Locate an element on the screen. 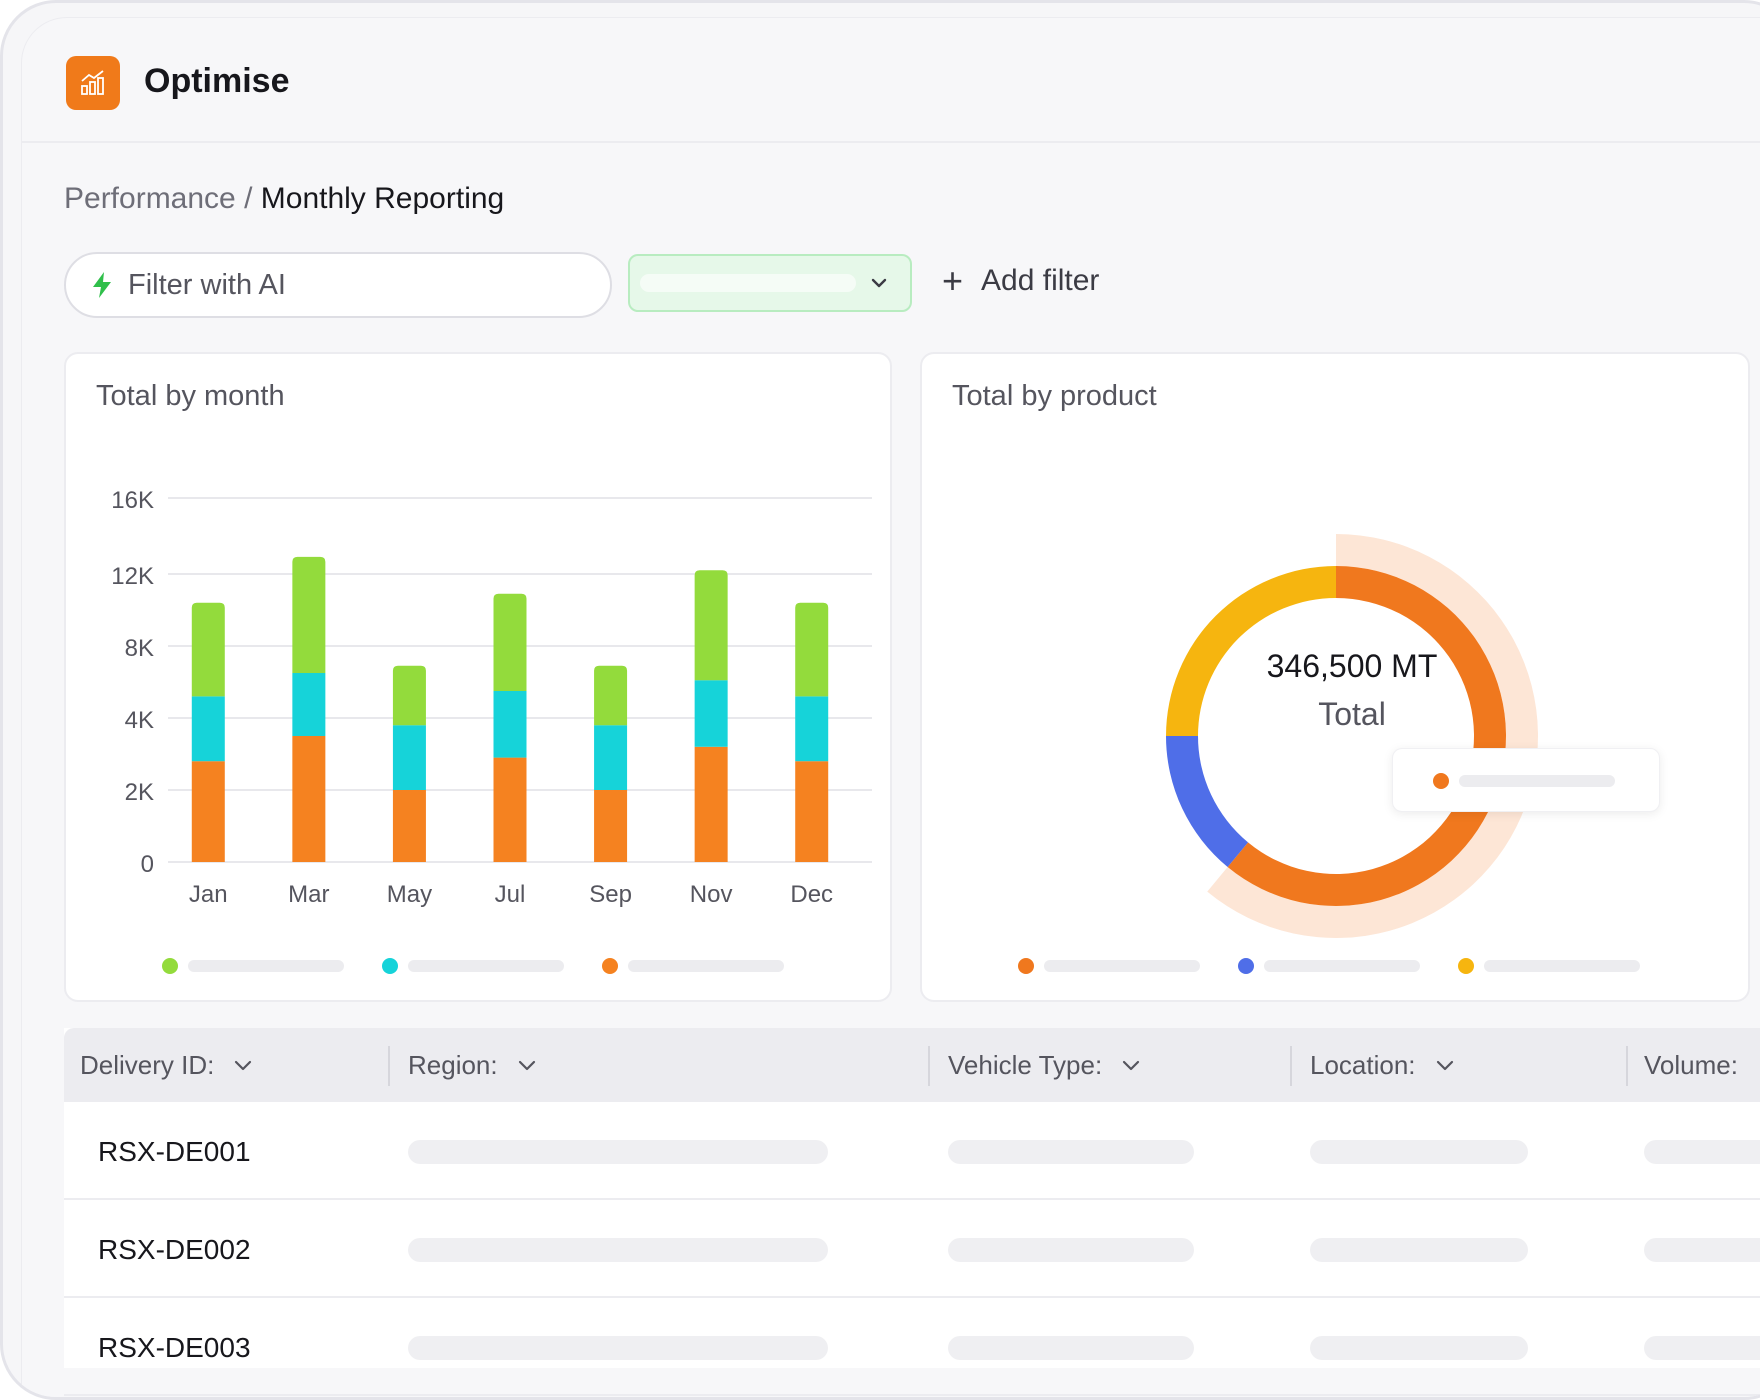 This screenshot has width=1760, height=1400. donut-tooltip is located at coordinates (1526, 780).